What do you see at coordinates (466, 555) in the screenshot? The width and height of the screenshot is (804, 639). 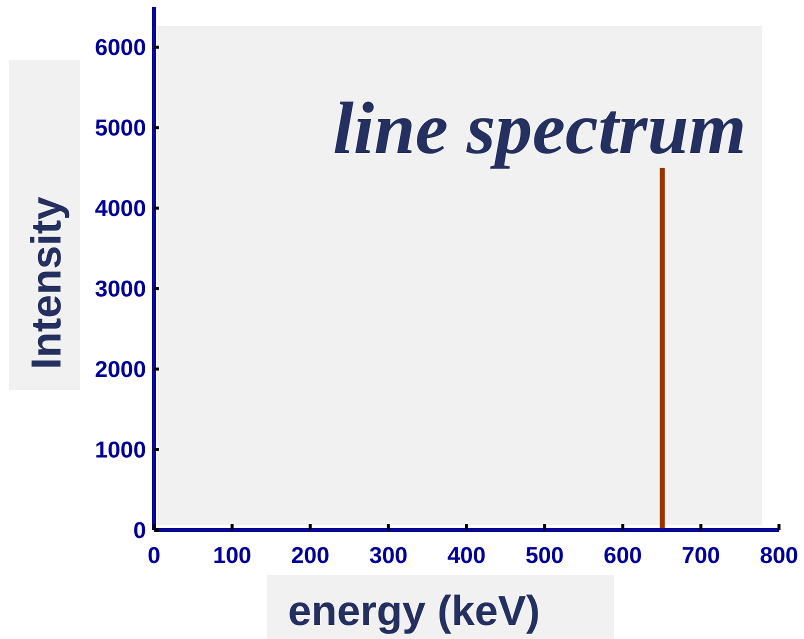 I see `x-tick-label: 400` at bounding box center [466, 555].